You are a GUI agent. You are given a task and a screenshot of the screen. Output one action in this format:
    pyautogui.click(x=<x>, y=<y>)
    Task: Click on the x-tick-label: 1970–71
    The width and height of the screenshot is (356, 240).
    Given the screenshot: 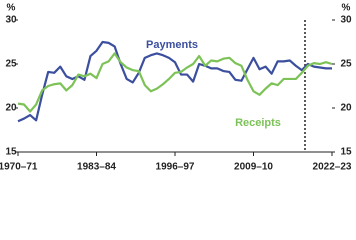 What is the action you would take?
    pyautogui.click(x=19, y=167)
    